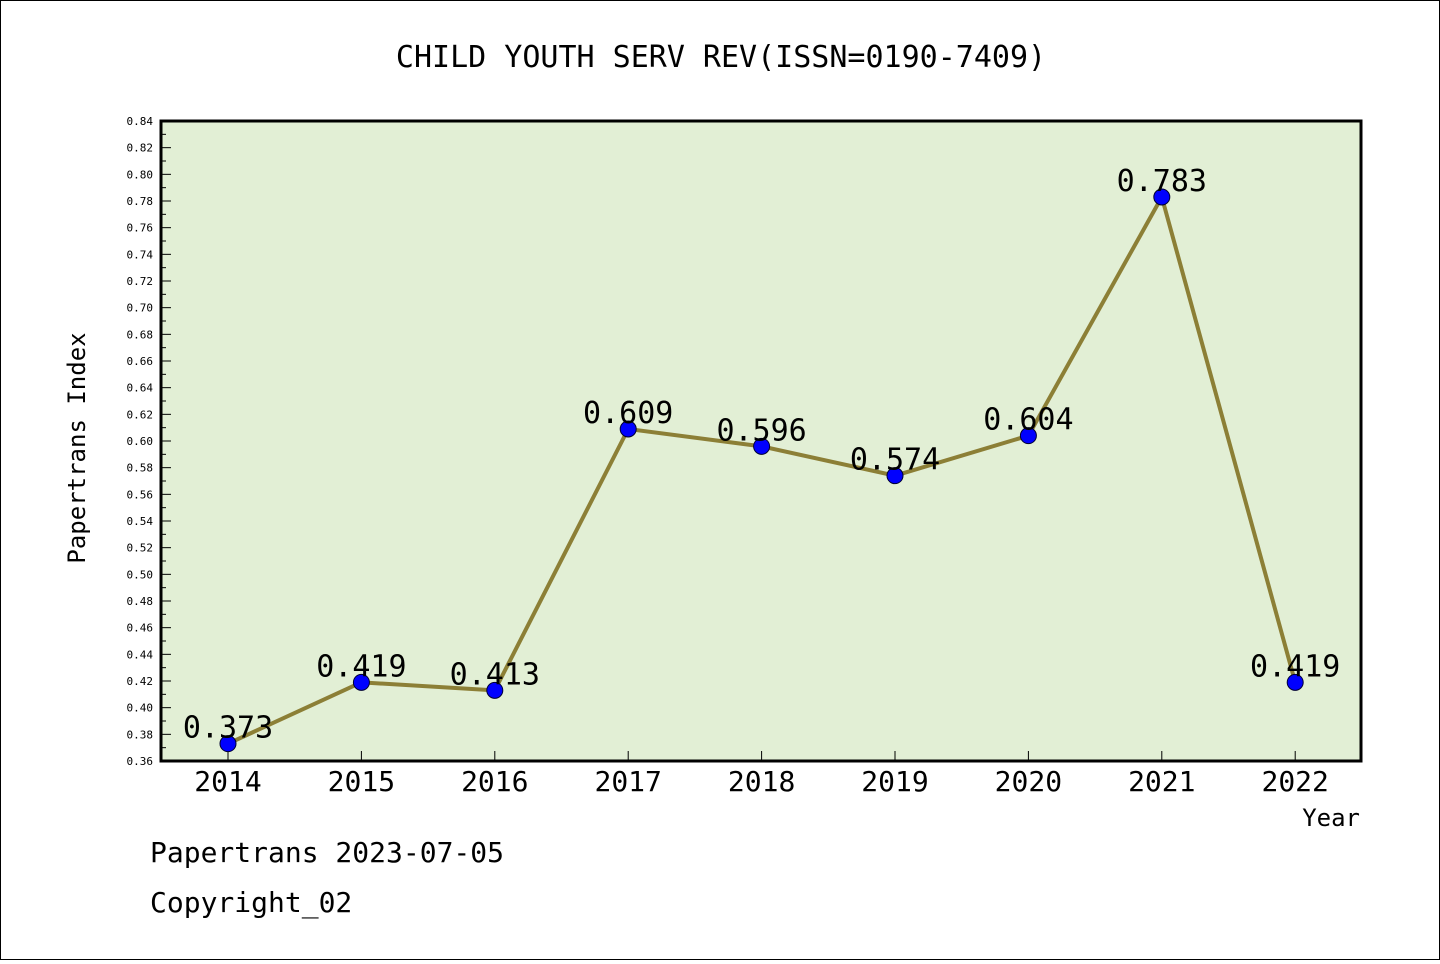 The image size is (1440, 964). What do you see at coordinates (140, 548) in the screenshot?
I see `y-tick-label: 0.52` at bounding box center [140, 548].